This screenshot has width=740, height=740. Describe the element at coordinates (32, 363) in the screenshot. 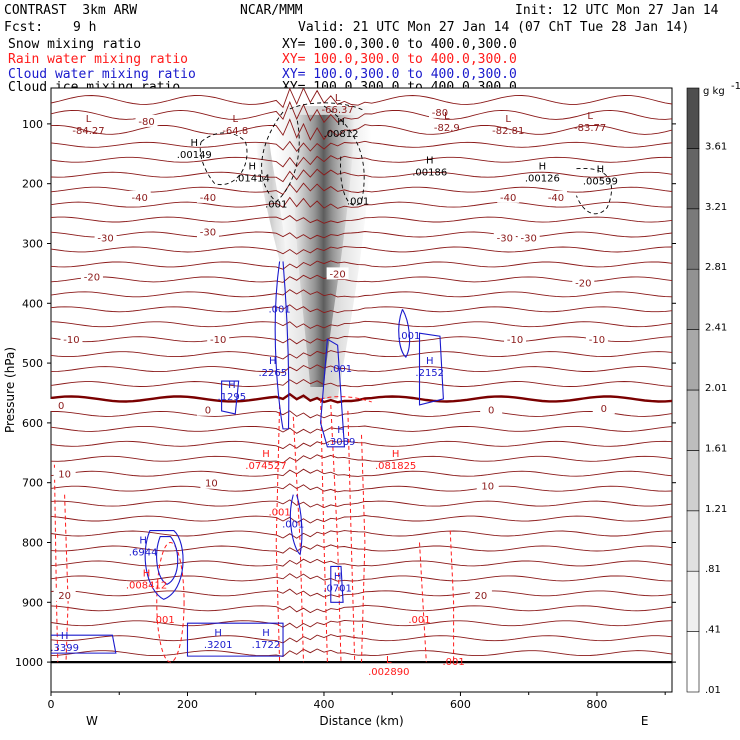

I see `y-tick-label: 500` at that location.